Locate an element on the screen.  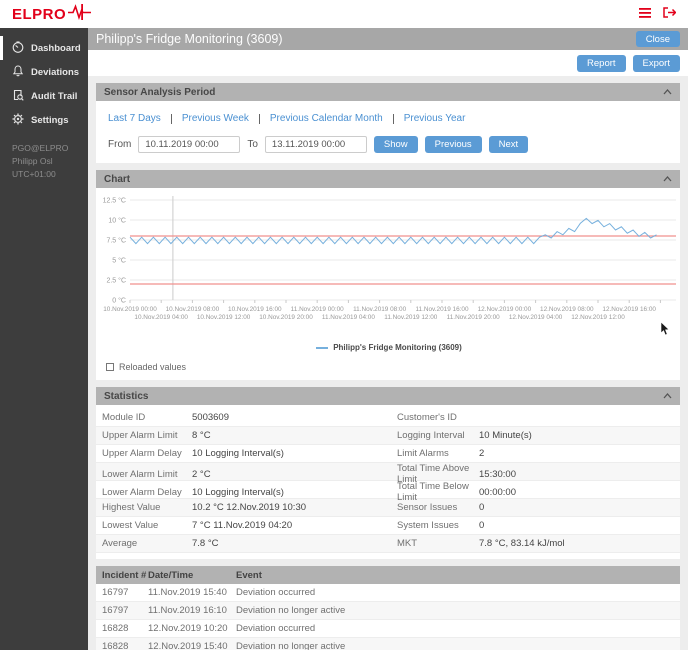
sidebar: Dashboard Deviations Audit Trail is located at coordinates (44, 339).